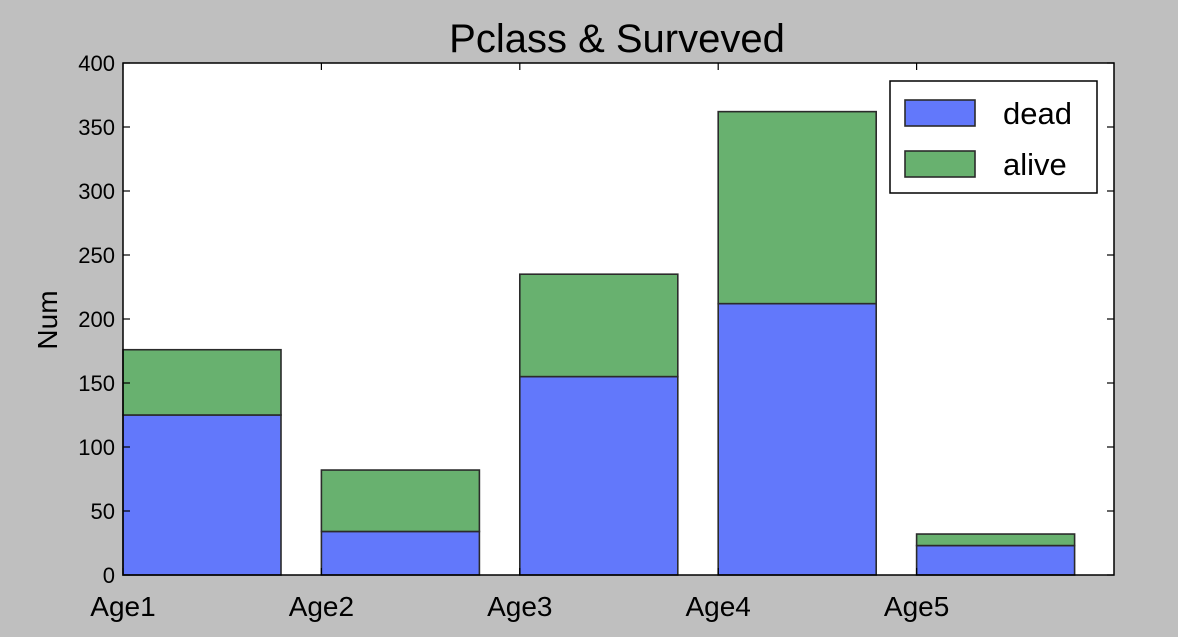 This screenshot has height=637, width=1178. Describe the element at coordinates (96, 447) in the screenshot. I see `y-tick-label: 100` at that location.